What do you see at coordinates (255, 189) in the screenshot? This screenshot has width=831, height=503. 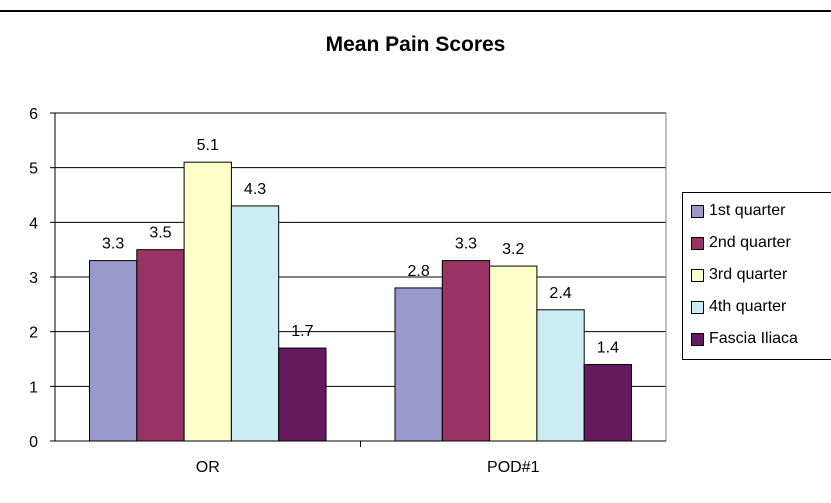 I see `data-label: 4.3` at bounding box center [255, 189].